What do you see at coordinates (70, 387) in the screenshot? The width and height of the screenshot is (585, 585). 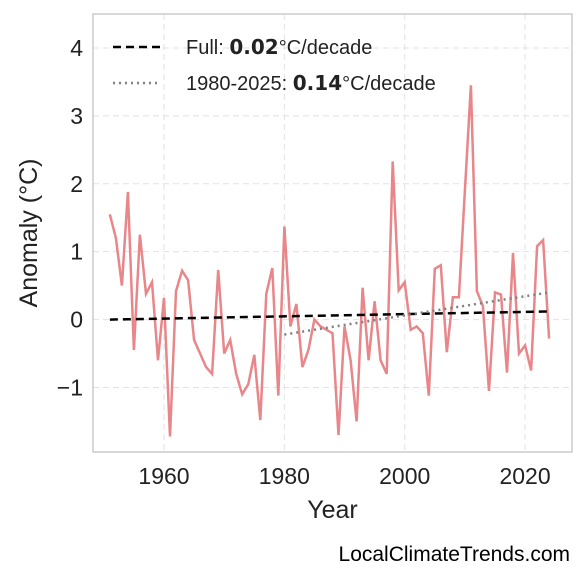 I see `y-tick-label: −1` at bounding box center [70, 387].